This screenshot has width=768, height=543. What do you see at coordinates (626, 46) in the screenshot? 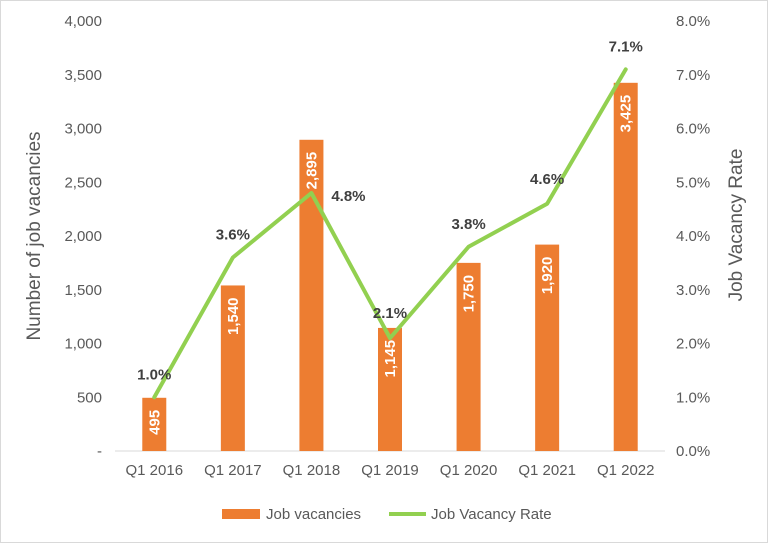
I see `rate-data-label: 7.1%` at bounding box center [626, 46].